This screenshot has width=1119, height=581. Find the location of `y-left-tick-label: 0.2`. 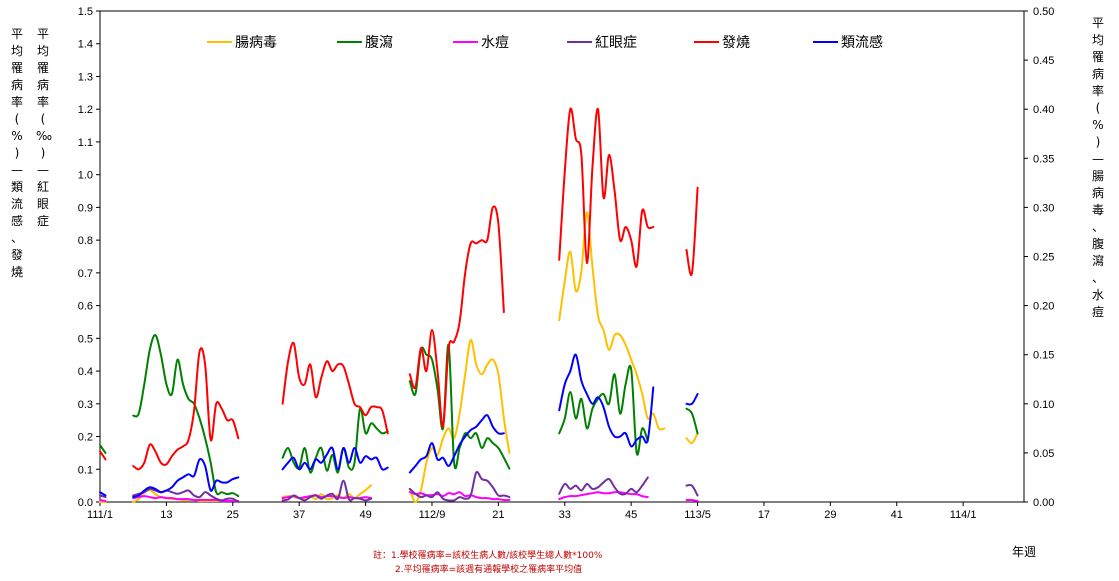

y-left-tick-label: 0.2 is located at coordinates (85, 438).